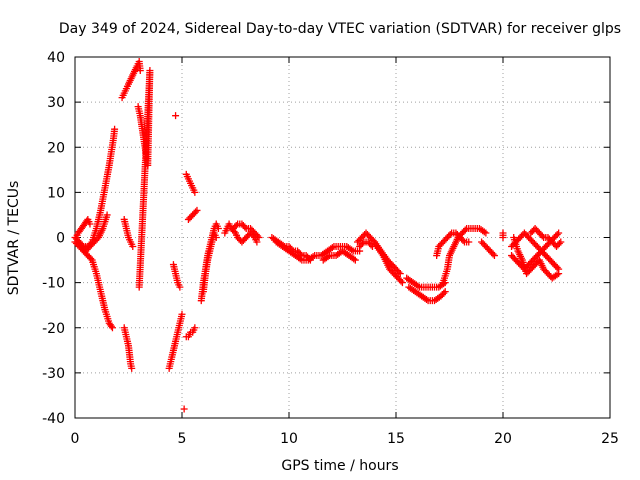 Image resolution: width=640 pixels, height=480 pixels. I want to click on y-axis-label: SDTVAR / TECUs, so click(14, 238).